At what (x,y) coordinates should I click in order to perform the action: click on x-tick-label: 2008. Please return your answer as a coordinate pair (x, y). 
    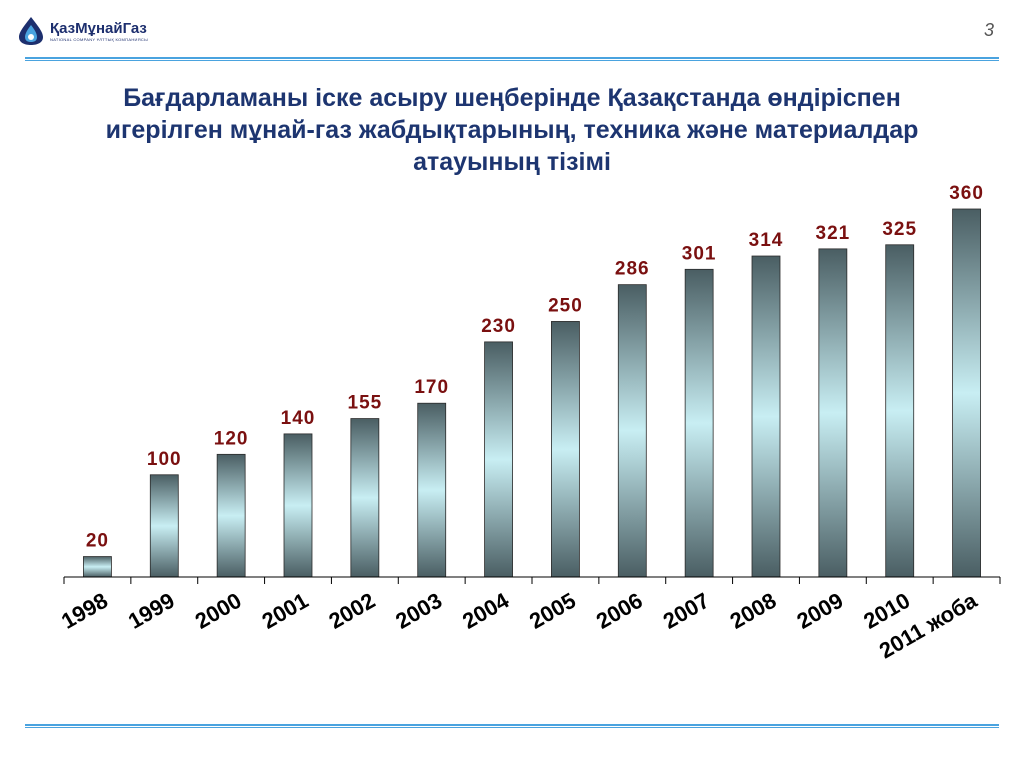
    Looking at the image, I should click on (753, 611).